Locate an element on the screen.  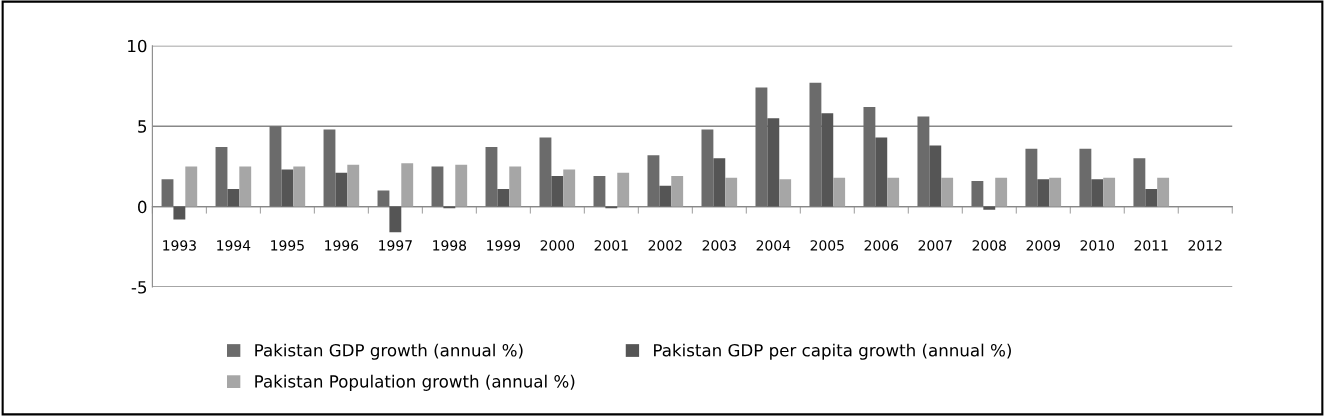
x-tick-label: 2002 is located at coordinates (665, 245).